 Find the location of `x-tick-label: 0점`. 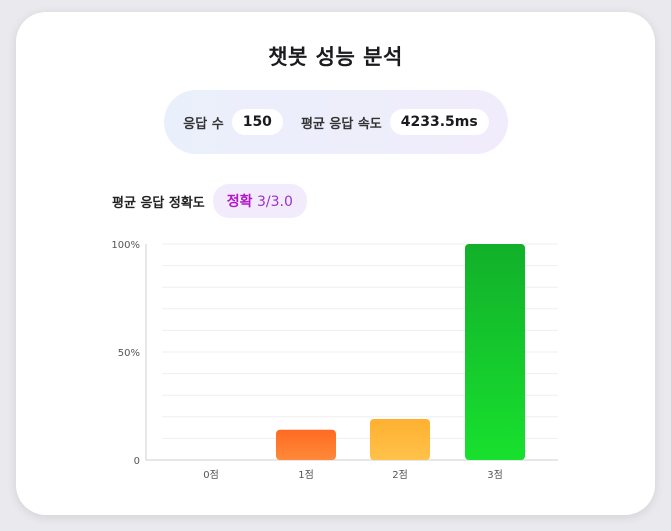

x-tick-label: 0점 is located at coordinates (211, 475).